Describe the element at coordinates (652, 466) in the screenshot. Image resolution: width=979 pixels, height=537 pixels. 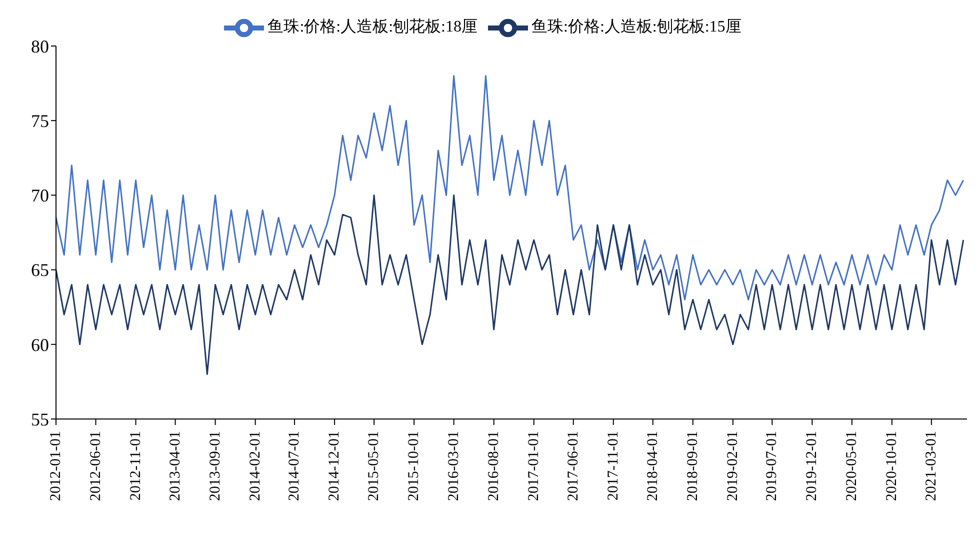
I see `x-tick-label: 2018-04-01` at that location.